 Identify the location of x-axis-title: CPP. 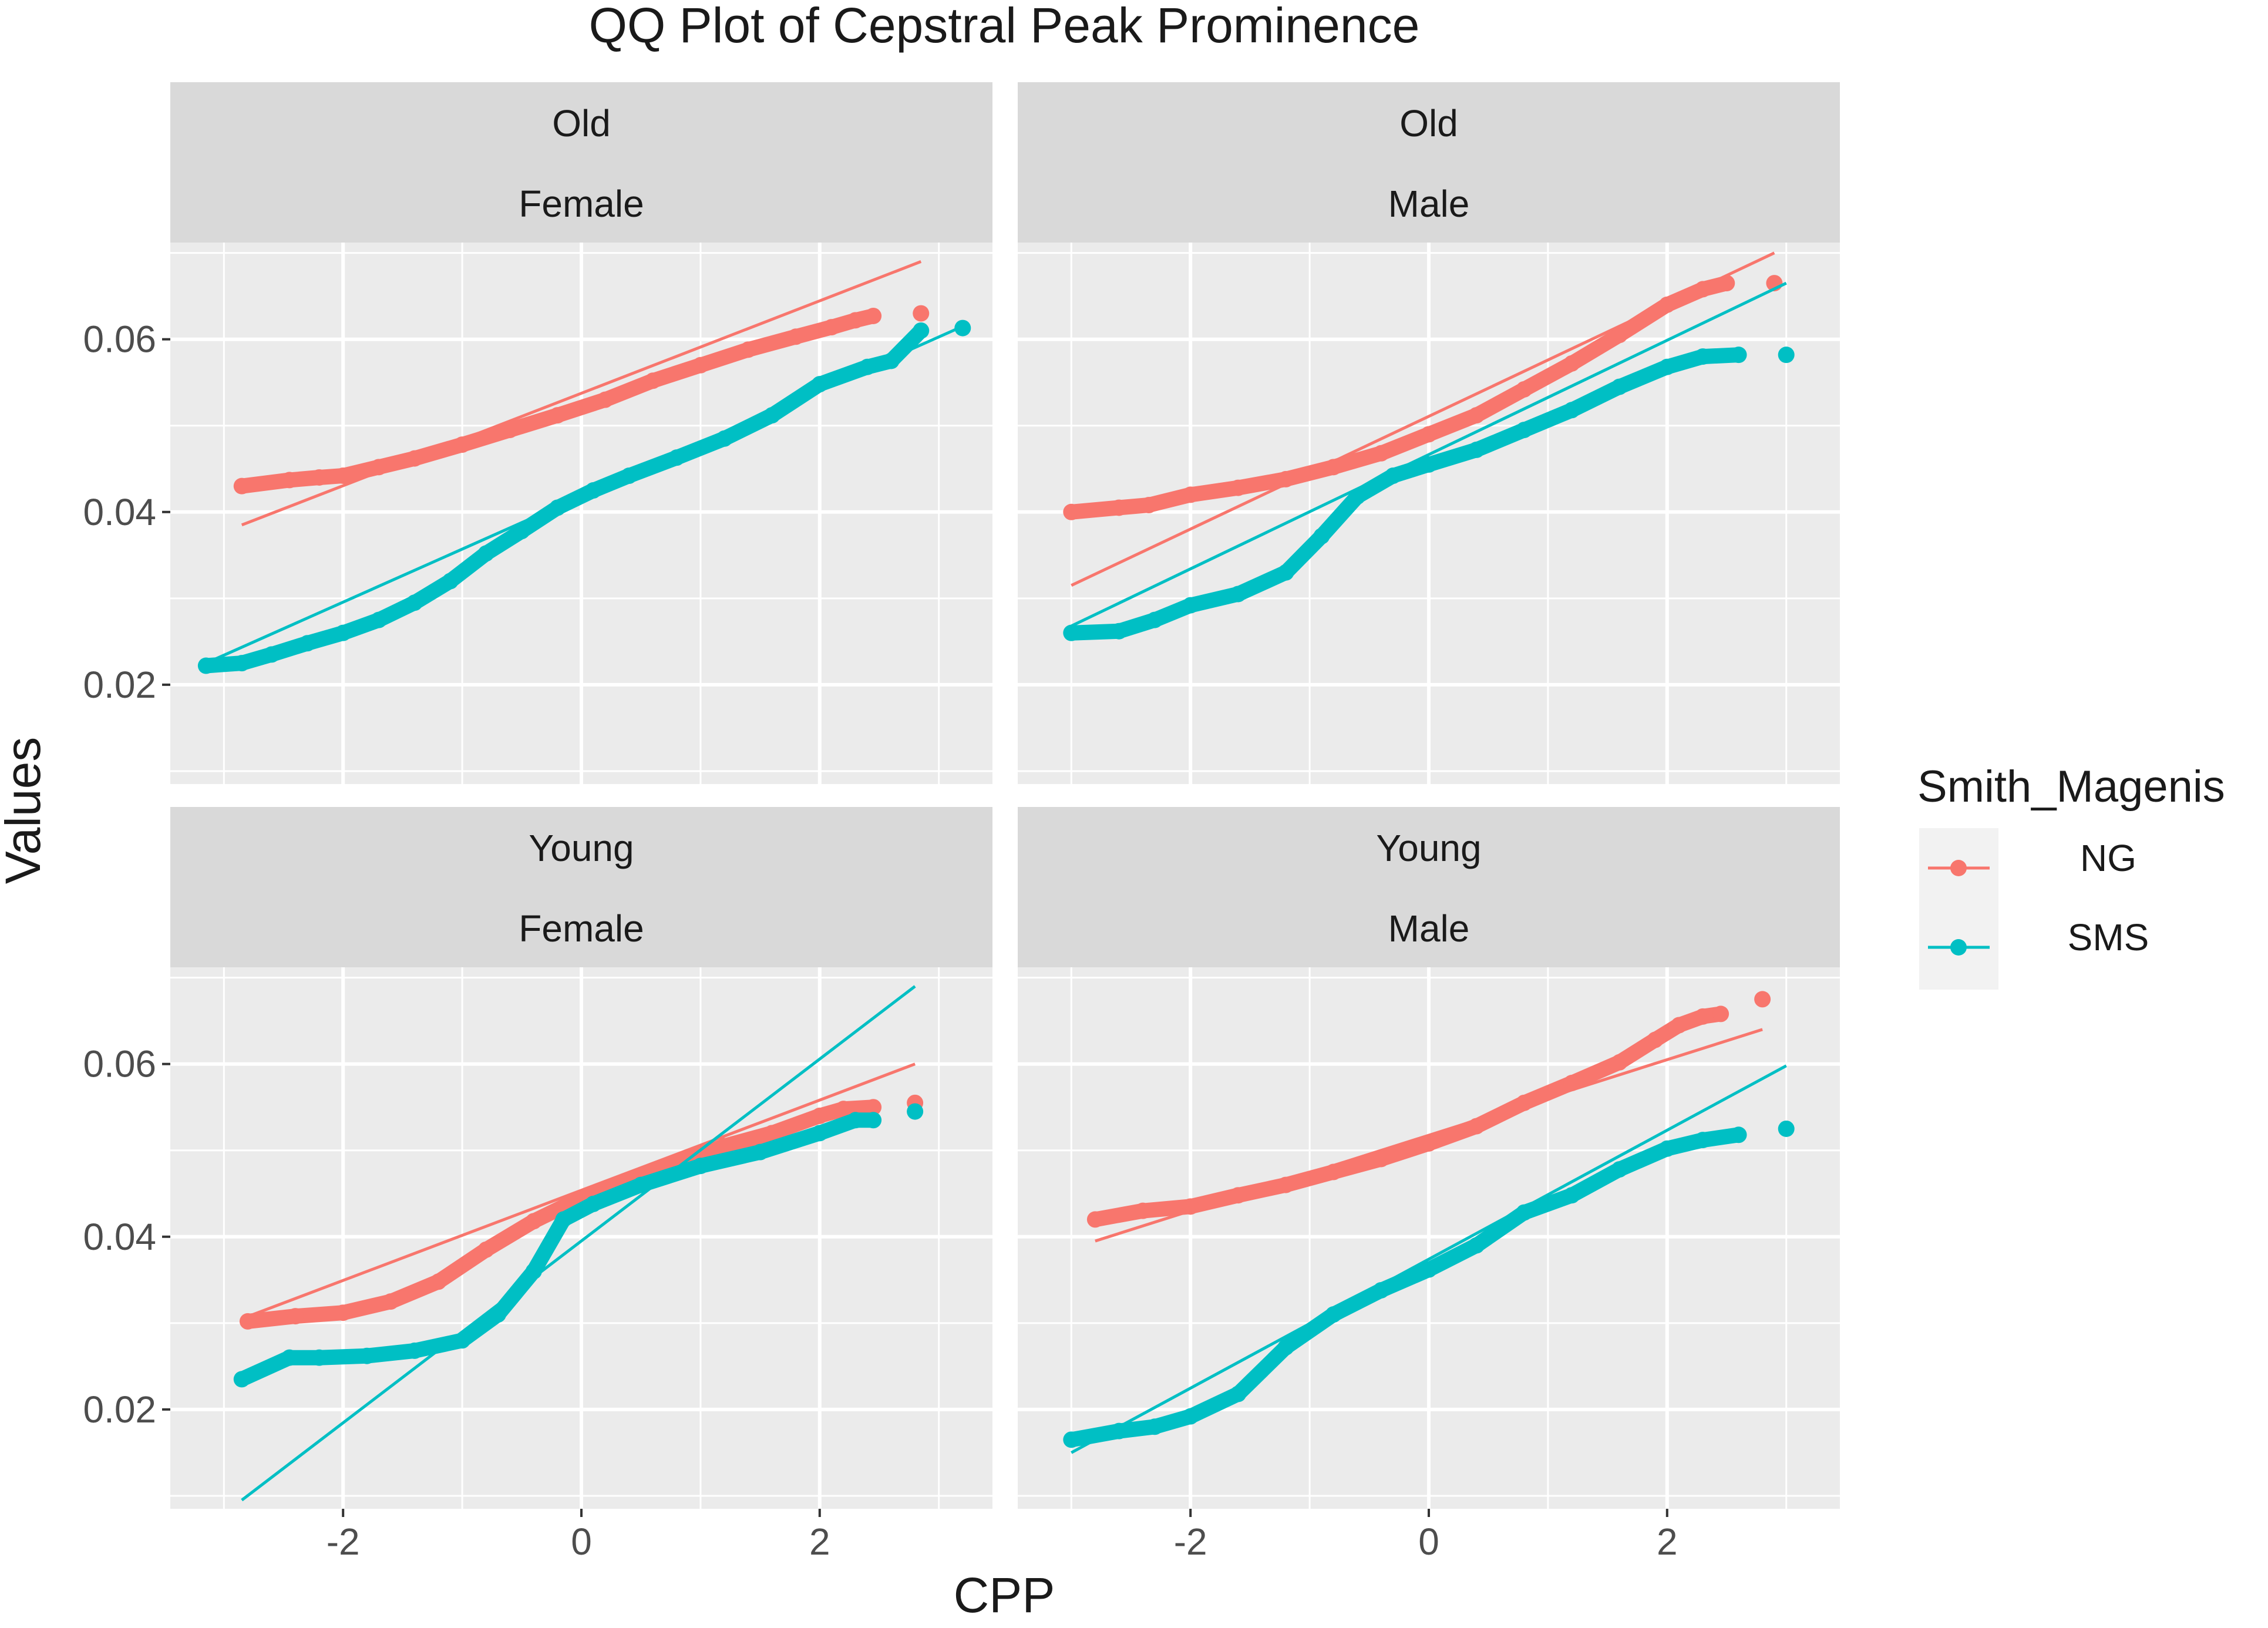
(1004, 1595).